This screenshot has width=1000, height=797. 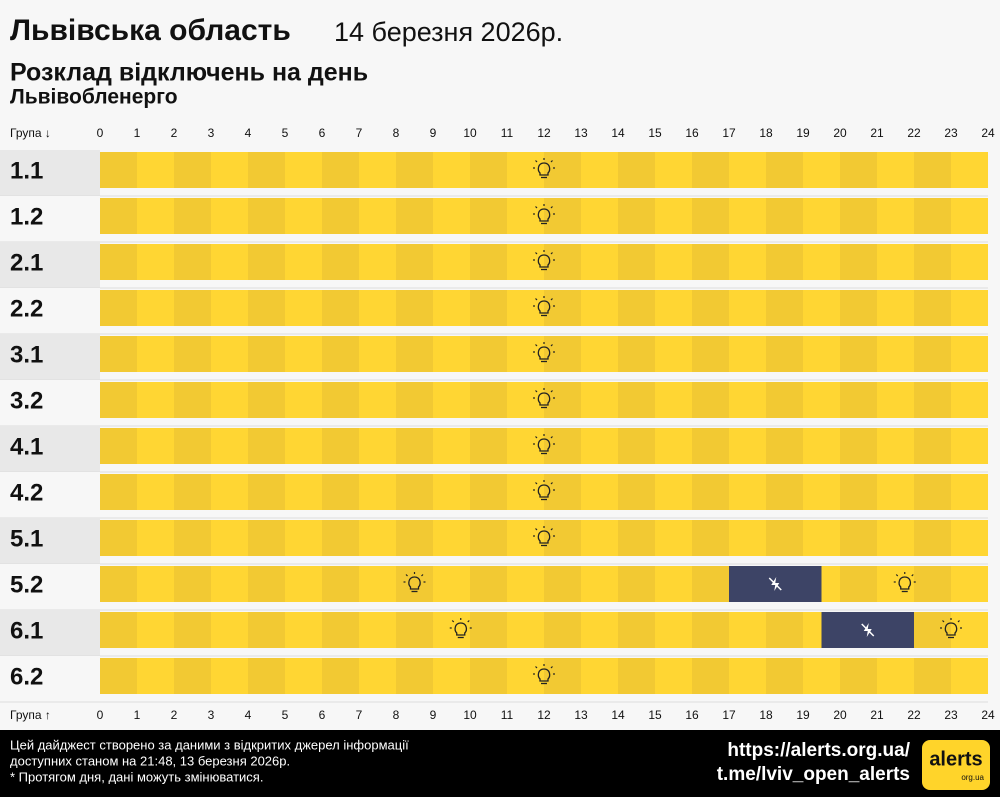 What do you see at coordinates (914, 715) in the screenshot?
I see `hour-label: 22` at bounding box center [914, 715].